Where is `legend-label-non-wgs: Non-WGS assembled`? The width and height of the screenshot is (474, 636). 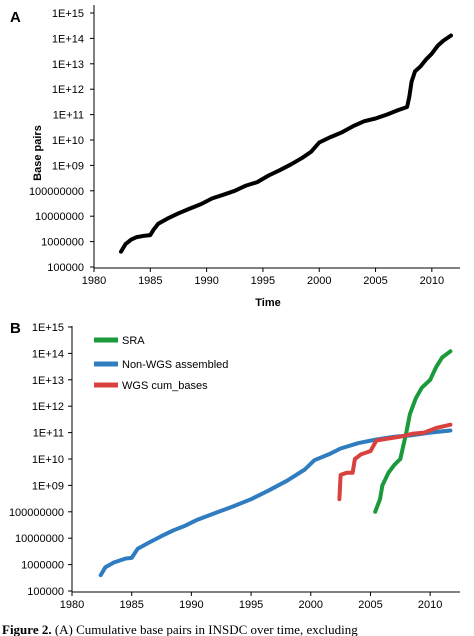 legend-label-non-wgs: Non-WGS assembled is located at coordinates (175, 365).